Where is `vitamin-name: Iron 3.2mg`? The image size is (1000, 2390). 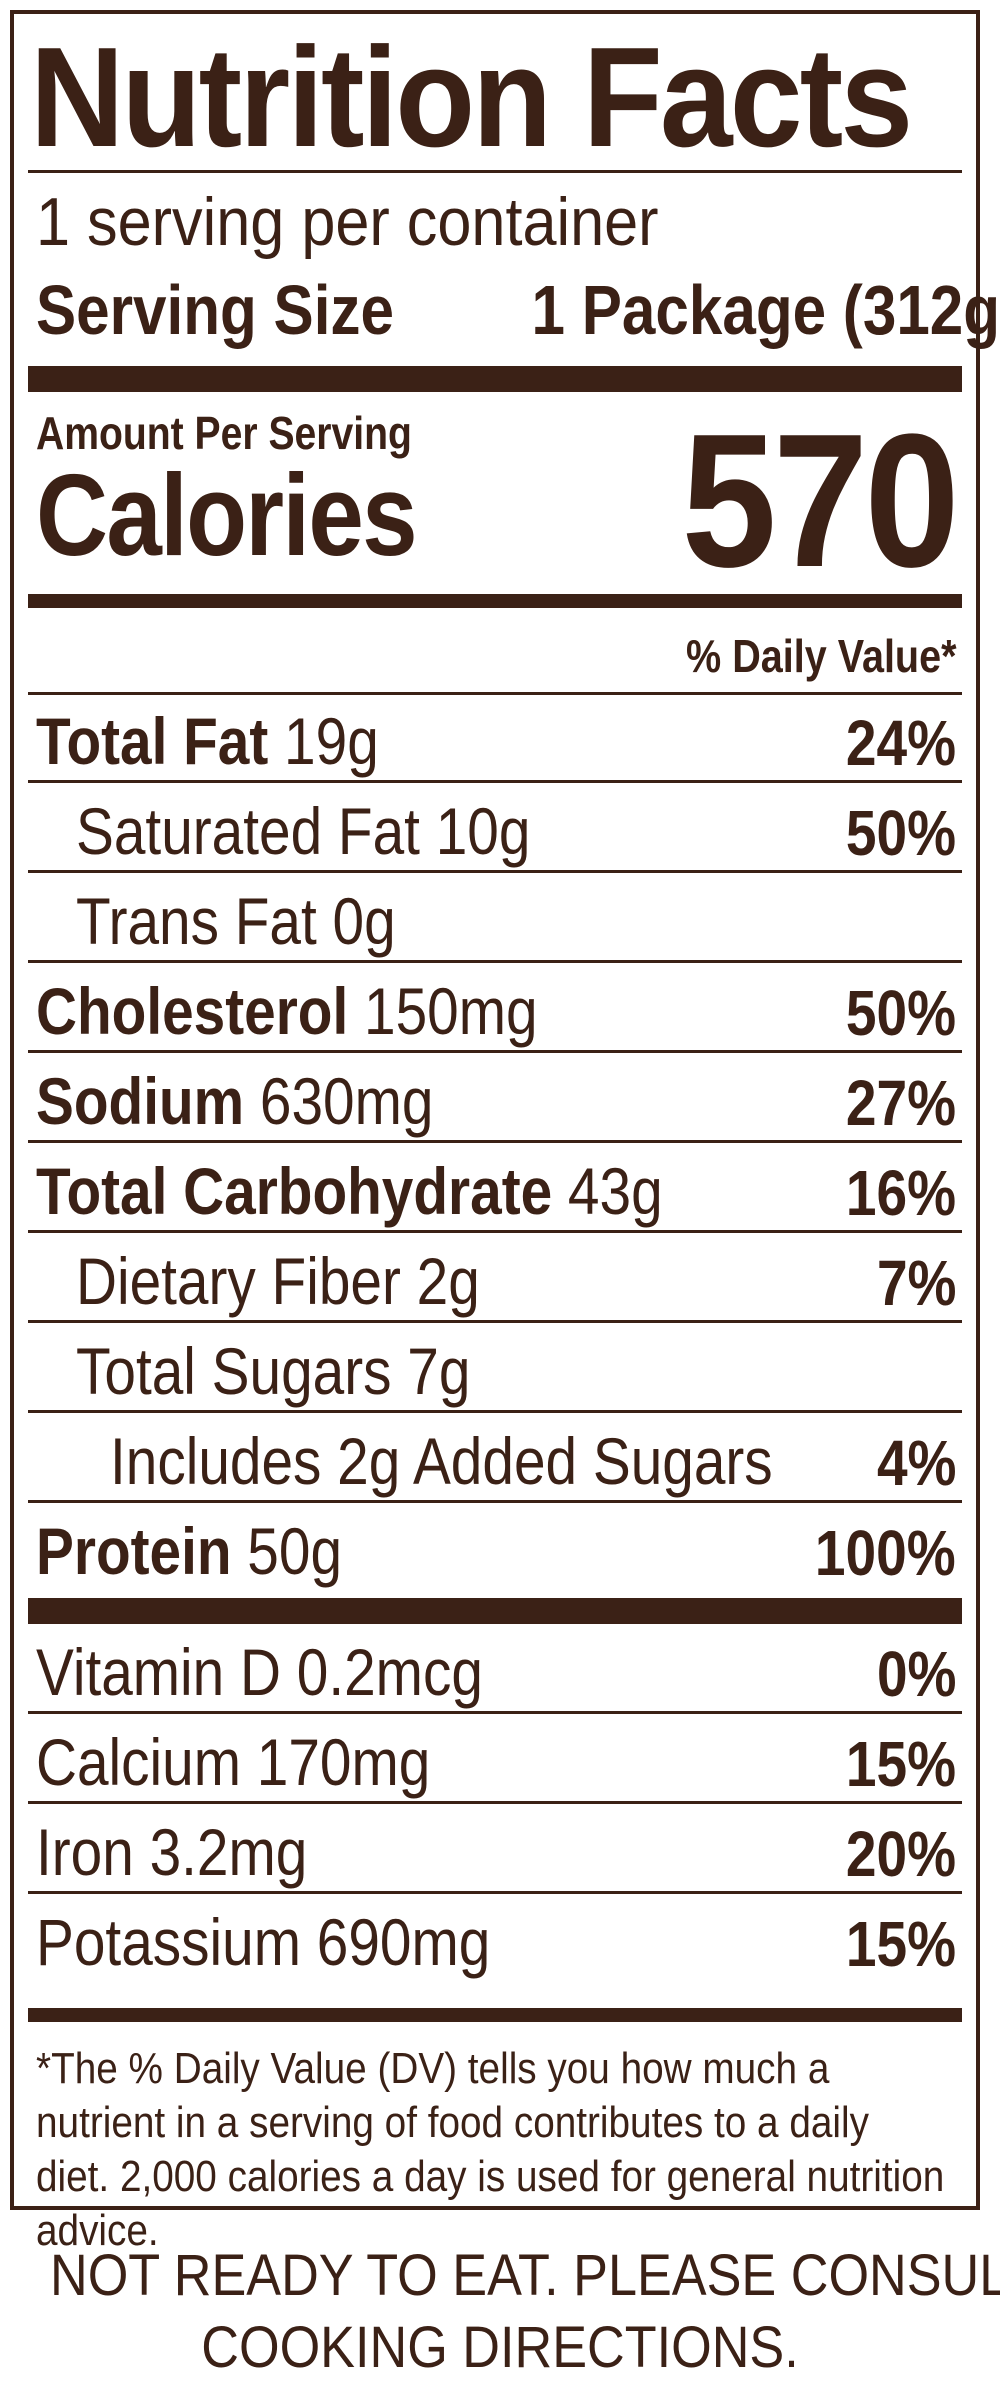
vitamin-name: Iron 3.2mg is located at coordinates (172, 1852).